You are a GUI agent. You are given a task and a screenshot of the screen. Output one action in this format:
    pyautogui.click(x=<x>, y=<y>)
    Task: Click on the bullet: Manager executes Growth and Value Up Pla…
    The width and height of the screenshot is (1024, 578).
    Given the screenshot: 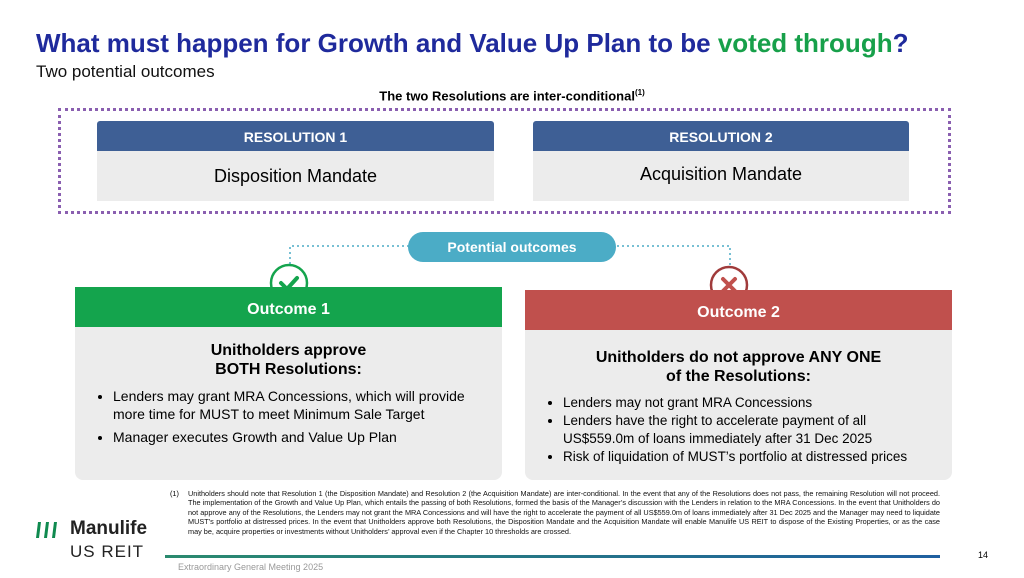 What is the action you would take?
    pyautogui.click(x=300, y=437)
    